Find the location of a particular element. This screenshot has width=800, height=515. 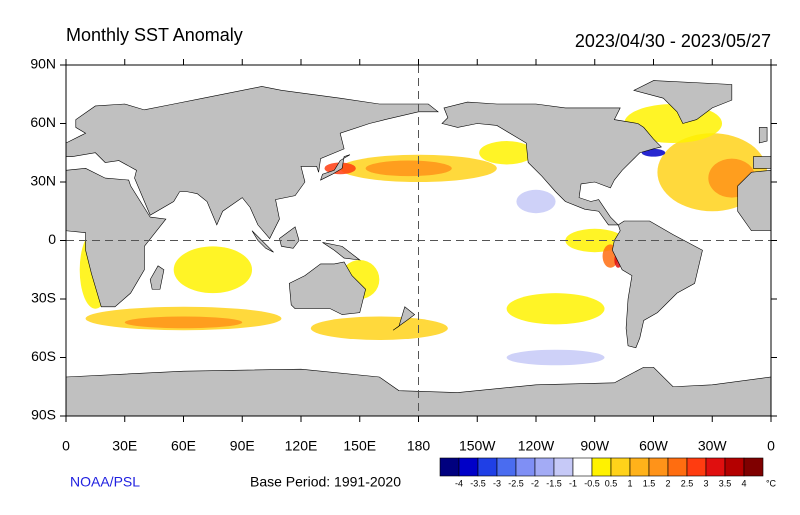

lon-label: 150E is located at coordinates (359, 446).